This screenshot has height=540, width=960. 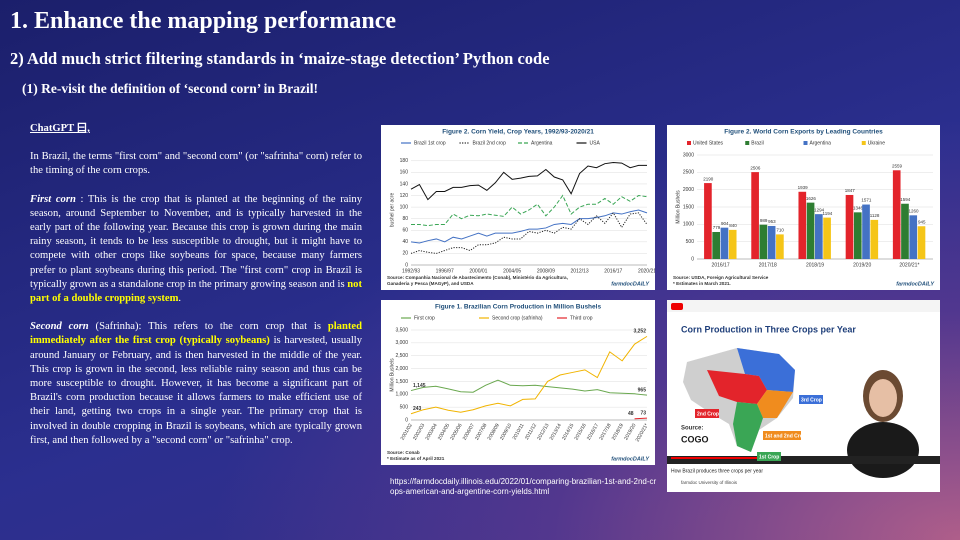 I want to click on y-tick-label: 2000, so click(x=688, y=190).